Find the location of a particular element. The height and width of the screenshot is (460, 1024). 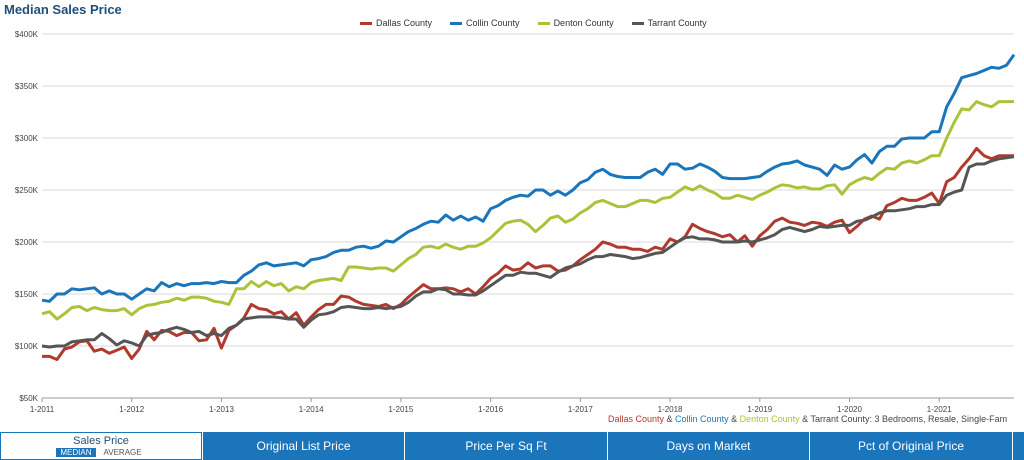

x-tick-label: 1-2017 is located at coordinates (580, 409).